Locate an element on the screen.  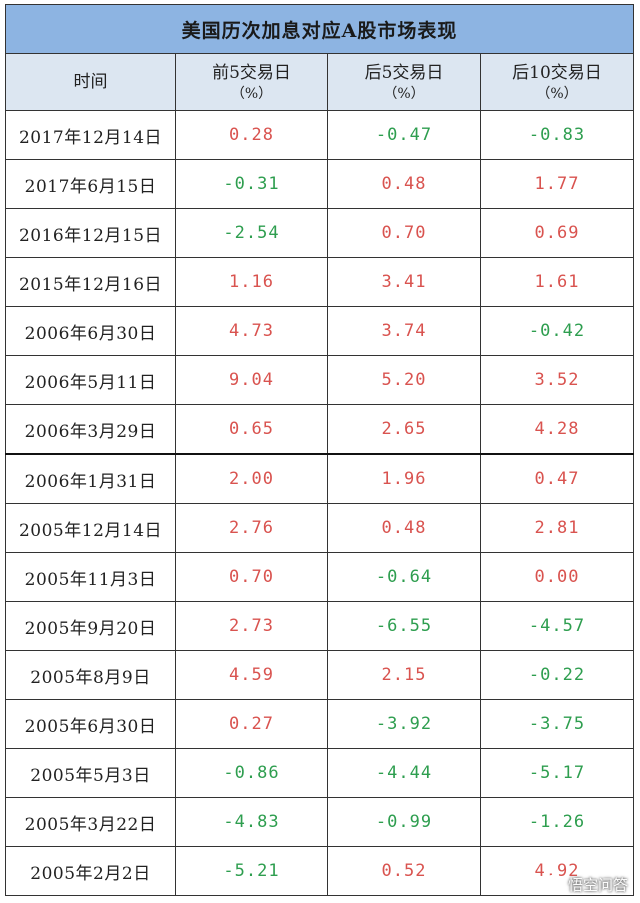
post10-value-cell: 0.00 is located at coordinates (557, 577).